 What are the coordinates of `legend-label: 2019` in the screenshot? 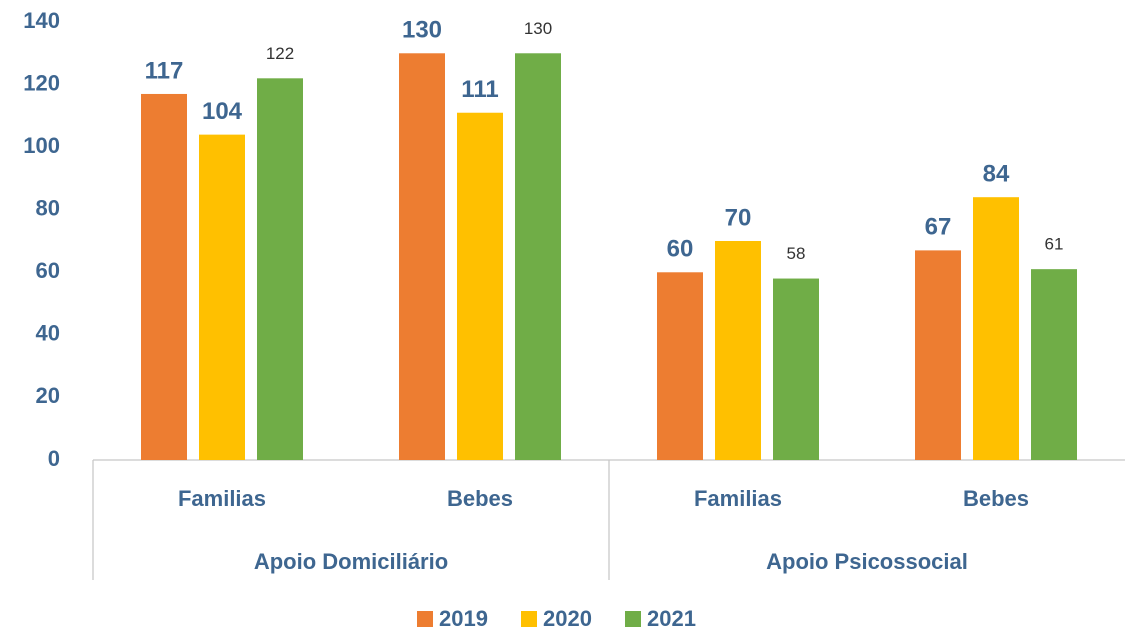 It's located at (463, 618).